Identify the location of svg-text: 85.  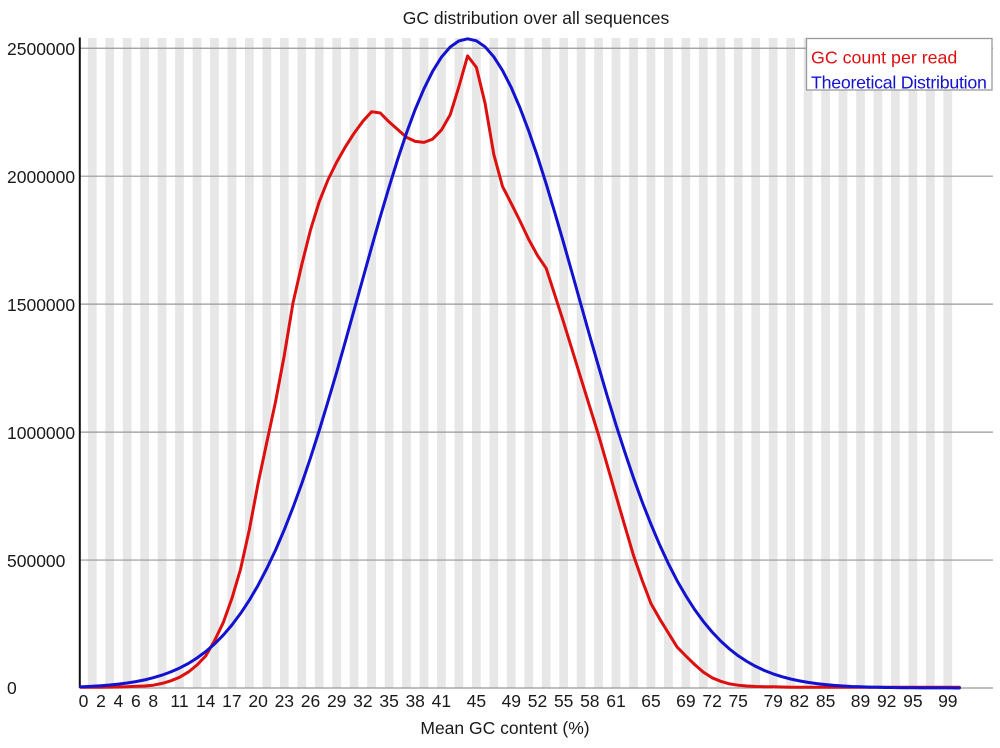
(825, 701).